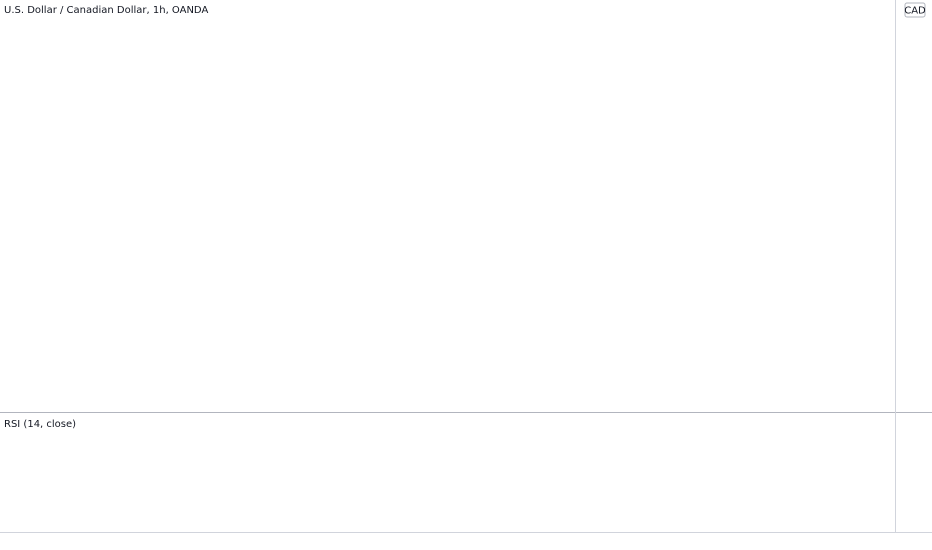 The image size is (932, 550). I want to click on currency: CAD, so click(915, 11).